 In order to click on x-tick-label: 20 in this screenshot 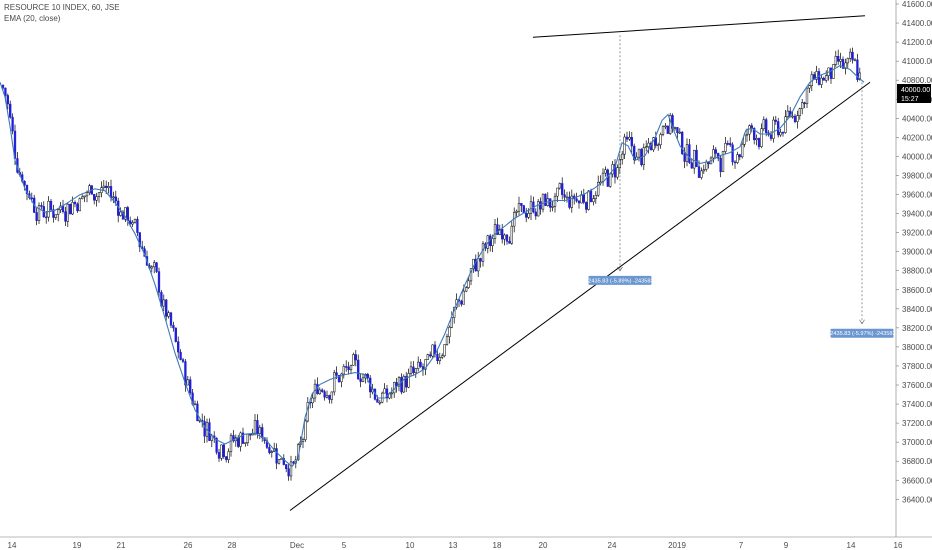, I will do `click(543, 545)`.